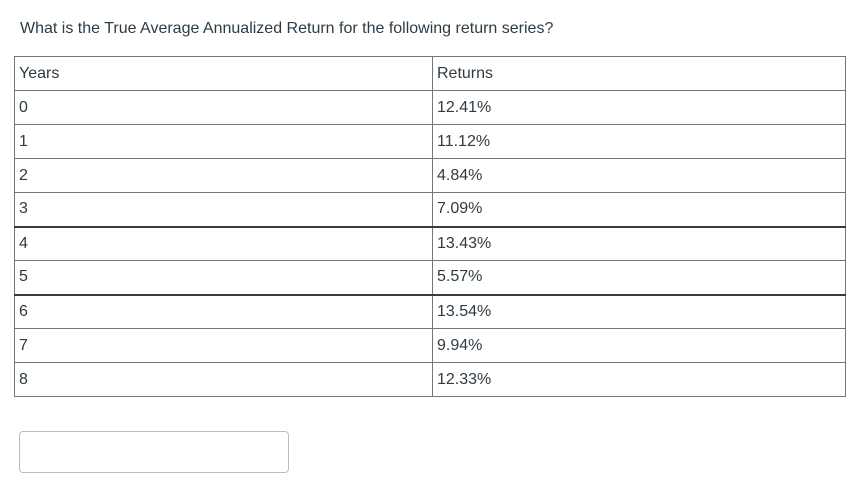 The height and width of the screenshot is (496, 868). Describe the element at coordinates (223, 73) in the screenshot. I see `years-column-header: Years` at that location.